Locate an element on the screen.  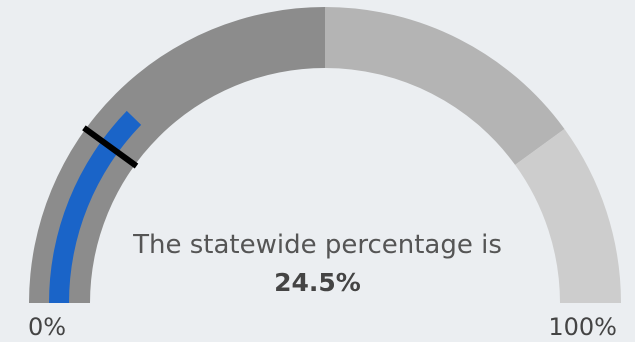
gauge-value-bar is located at coordinates (95, 206).